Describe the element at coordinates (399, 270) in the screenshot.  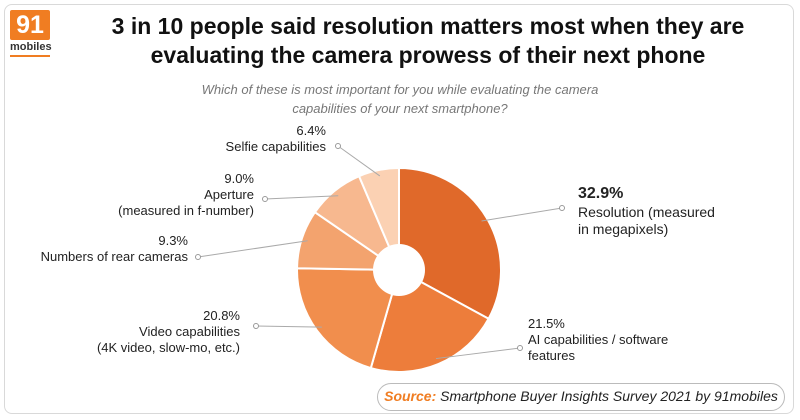
I see `donut-hole` at that location.